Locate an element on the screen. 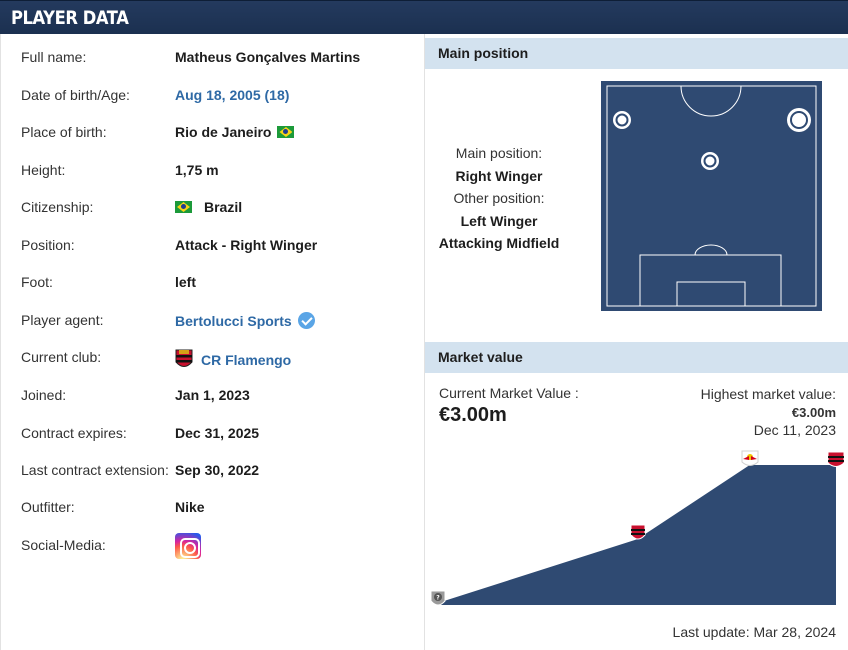 Image resolution: width=848 pixels, height=650 pixels. info-value: 1,75 m is located at coordinates (197, 170).